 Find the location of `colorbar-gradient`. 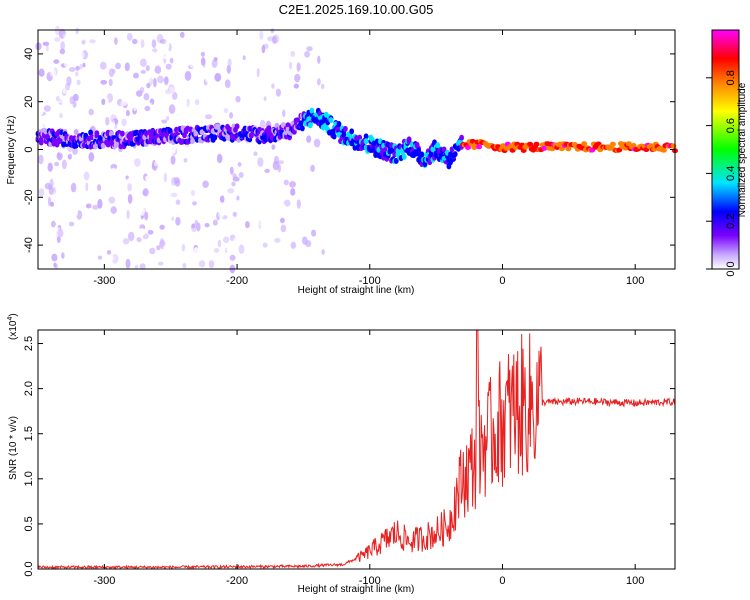

colorbar-gradient is located at coordinates (725, 149).